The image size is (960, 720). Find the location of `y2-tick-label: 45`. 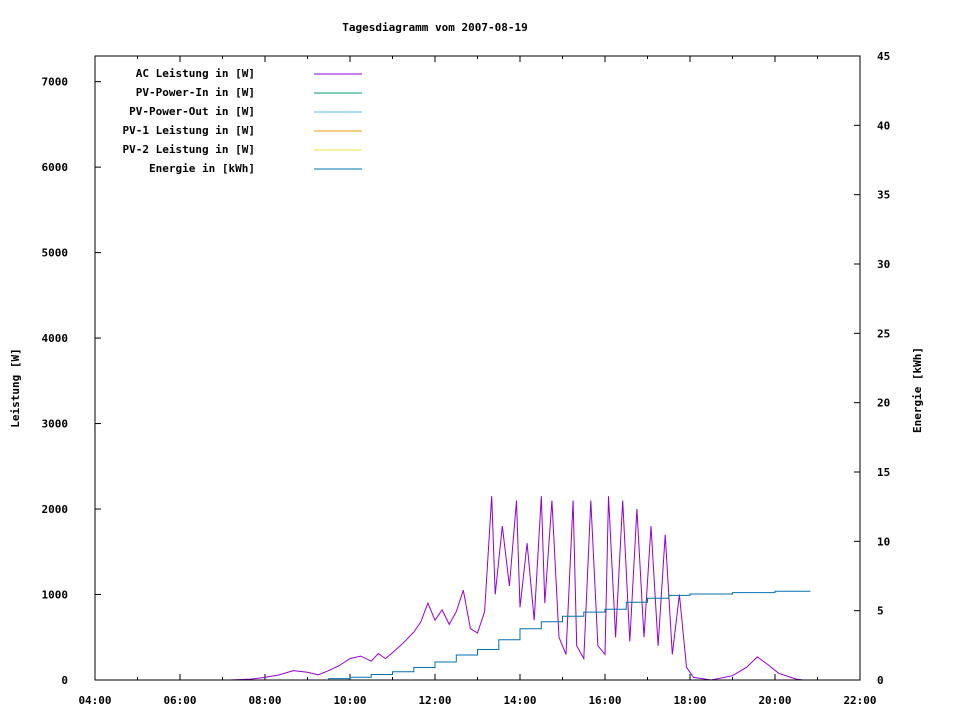

y2-tick-label: 45 is located at coordinates (883, 56).